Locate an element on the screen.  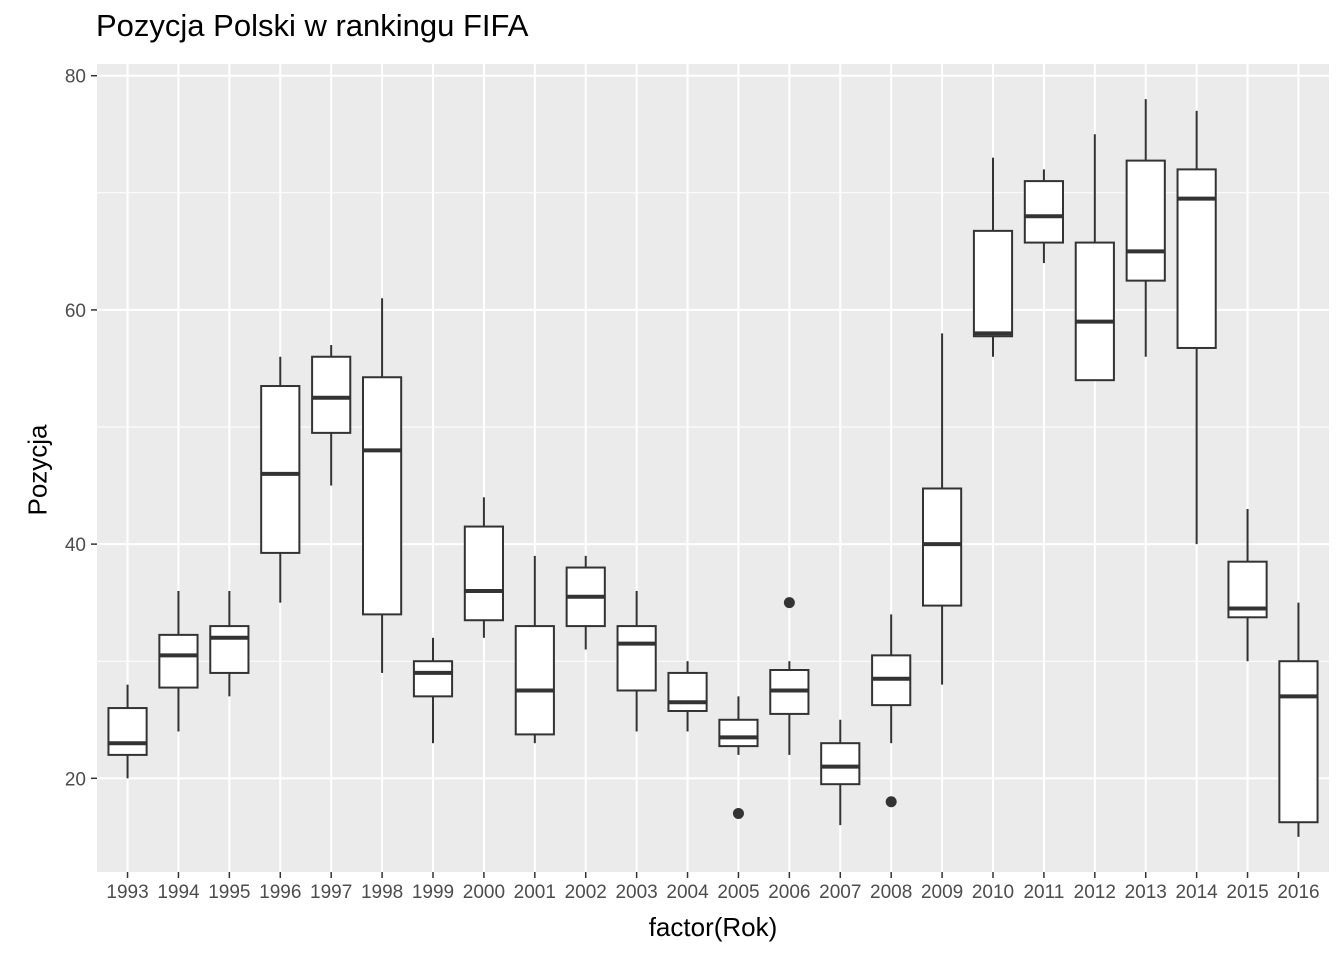
x-tick-label: 1995 is located at coordinates (229, 892).